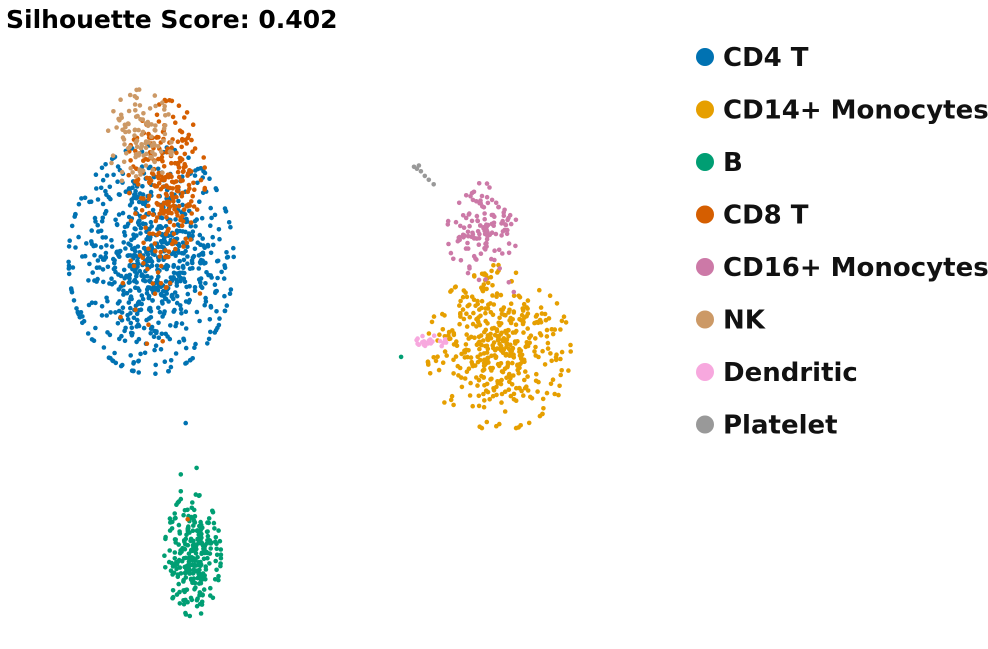  What do you see at coordinates (283, 486) in the screenshot?
I see `series-b` at bounding box center [283, 486].